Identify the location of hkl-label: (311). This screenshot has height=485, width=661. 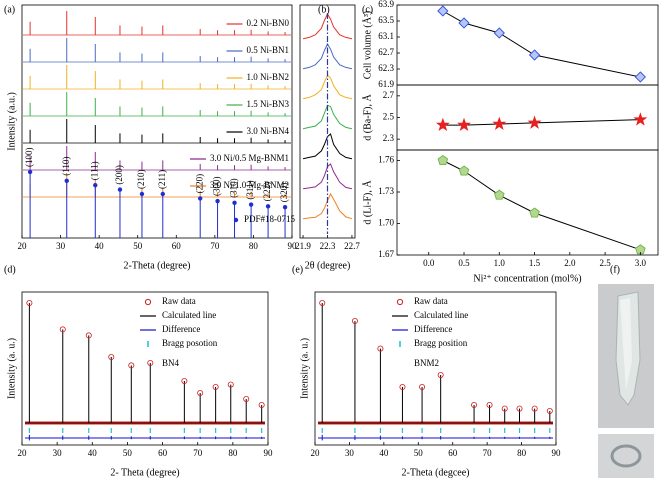
(250, 189).